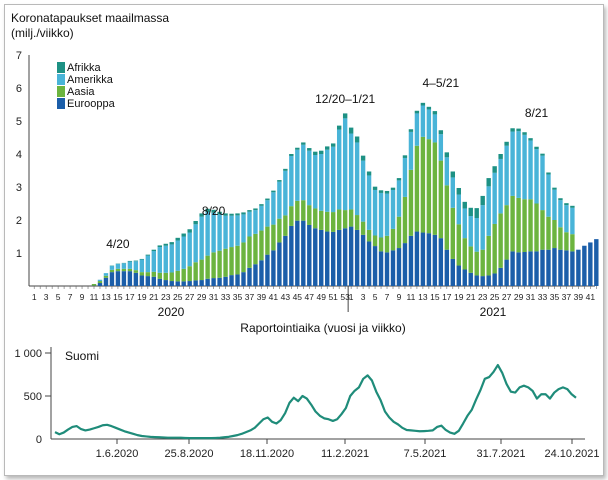 This screenshot has height=480, width=608. I want to click on legend-label-aasia: Aasia, so click(81, 92).